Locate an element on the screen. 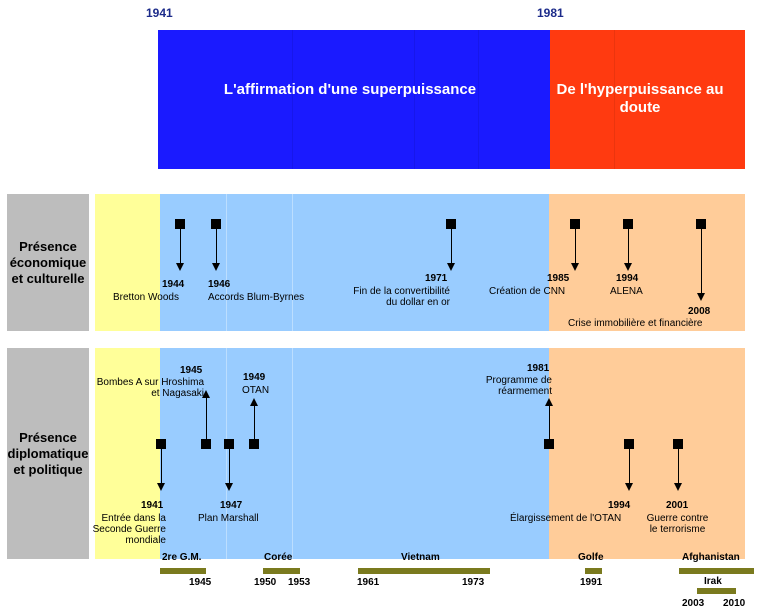 This screenshot has height=612, width=770. event-year: 1949 is located at coordinates (254, 377).